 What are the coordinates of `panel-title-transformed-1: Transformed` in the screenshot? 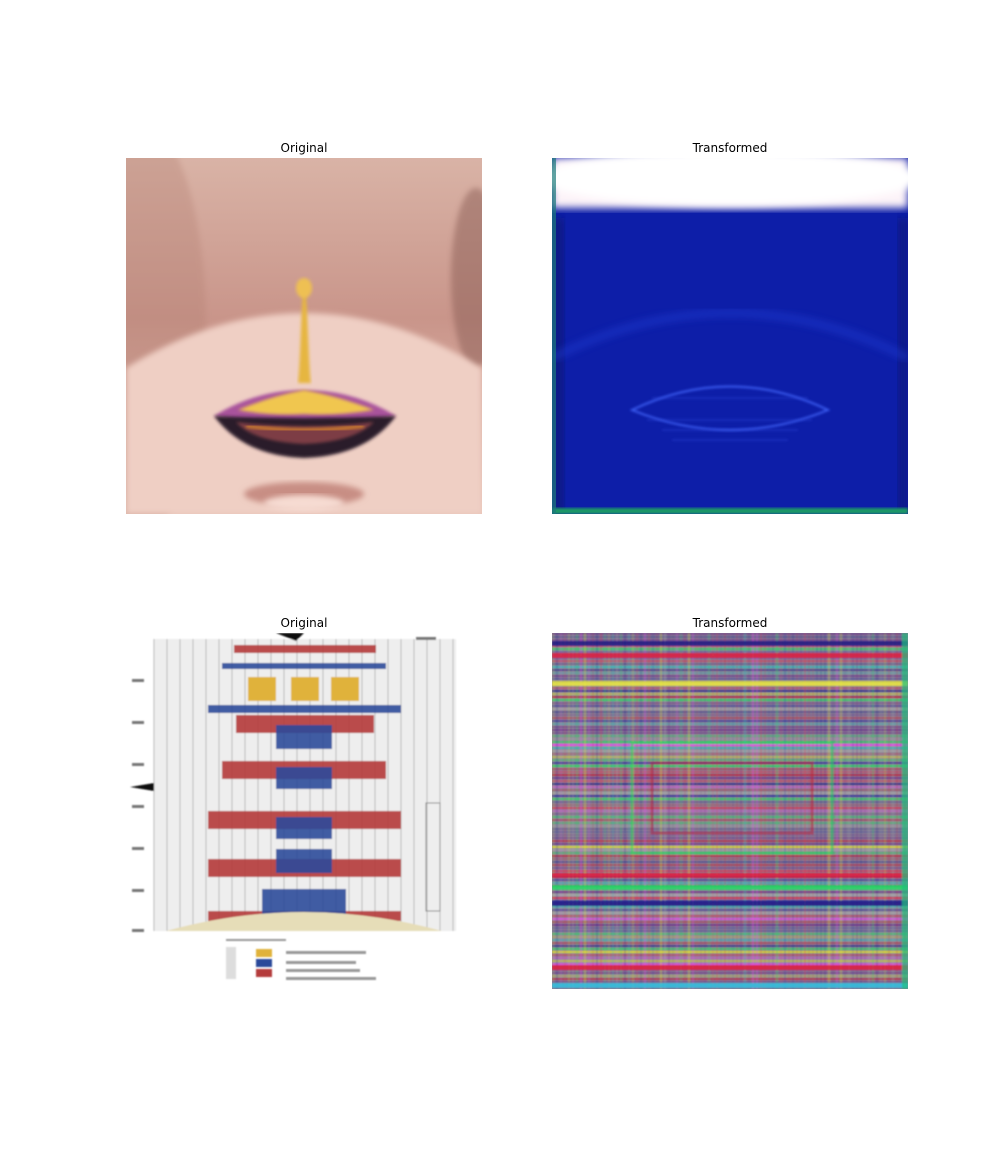 It's located at (730, 148).